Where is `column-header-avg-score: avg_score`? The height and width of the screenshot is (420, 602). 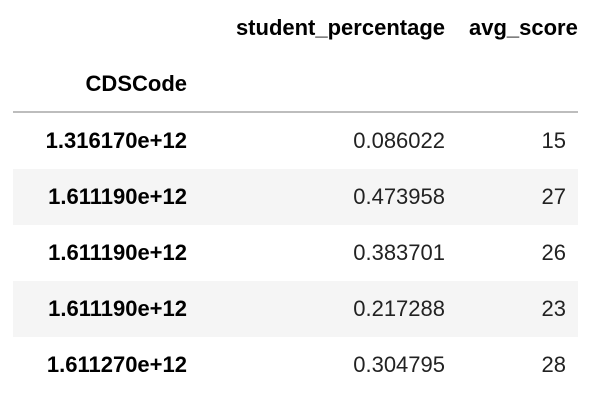 column-header-avg-score: avg_score is located at coordinates (523, 27).